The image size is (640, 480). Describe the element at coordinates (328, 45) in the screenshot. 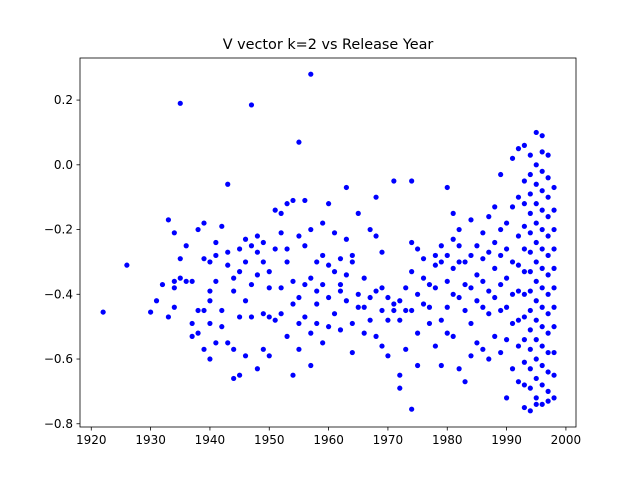

I see `chart-title: V vector k=2 vs Release Year` at that location.